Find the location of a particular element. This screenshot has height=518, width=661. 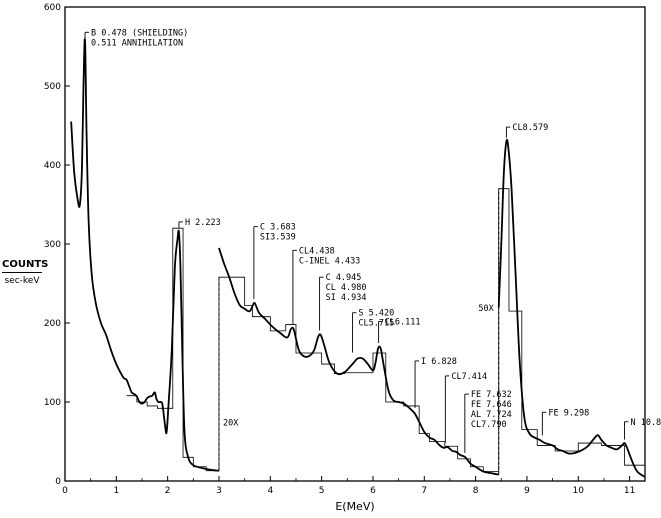

peak-annotation: I 6.828 is located at coordinates (435, 382).